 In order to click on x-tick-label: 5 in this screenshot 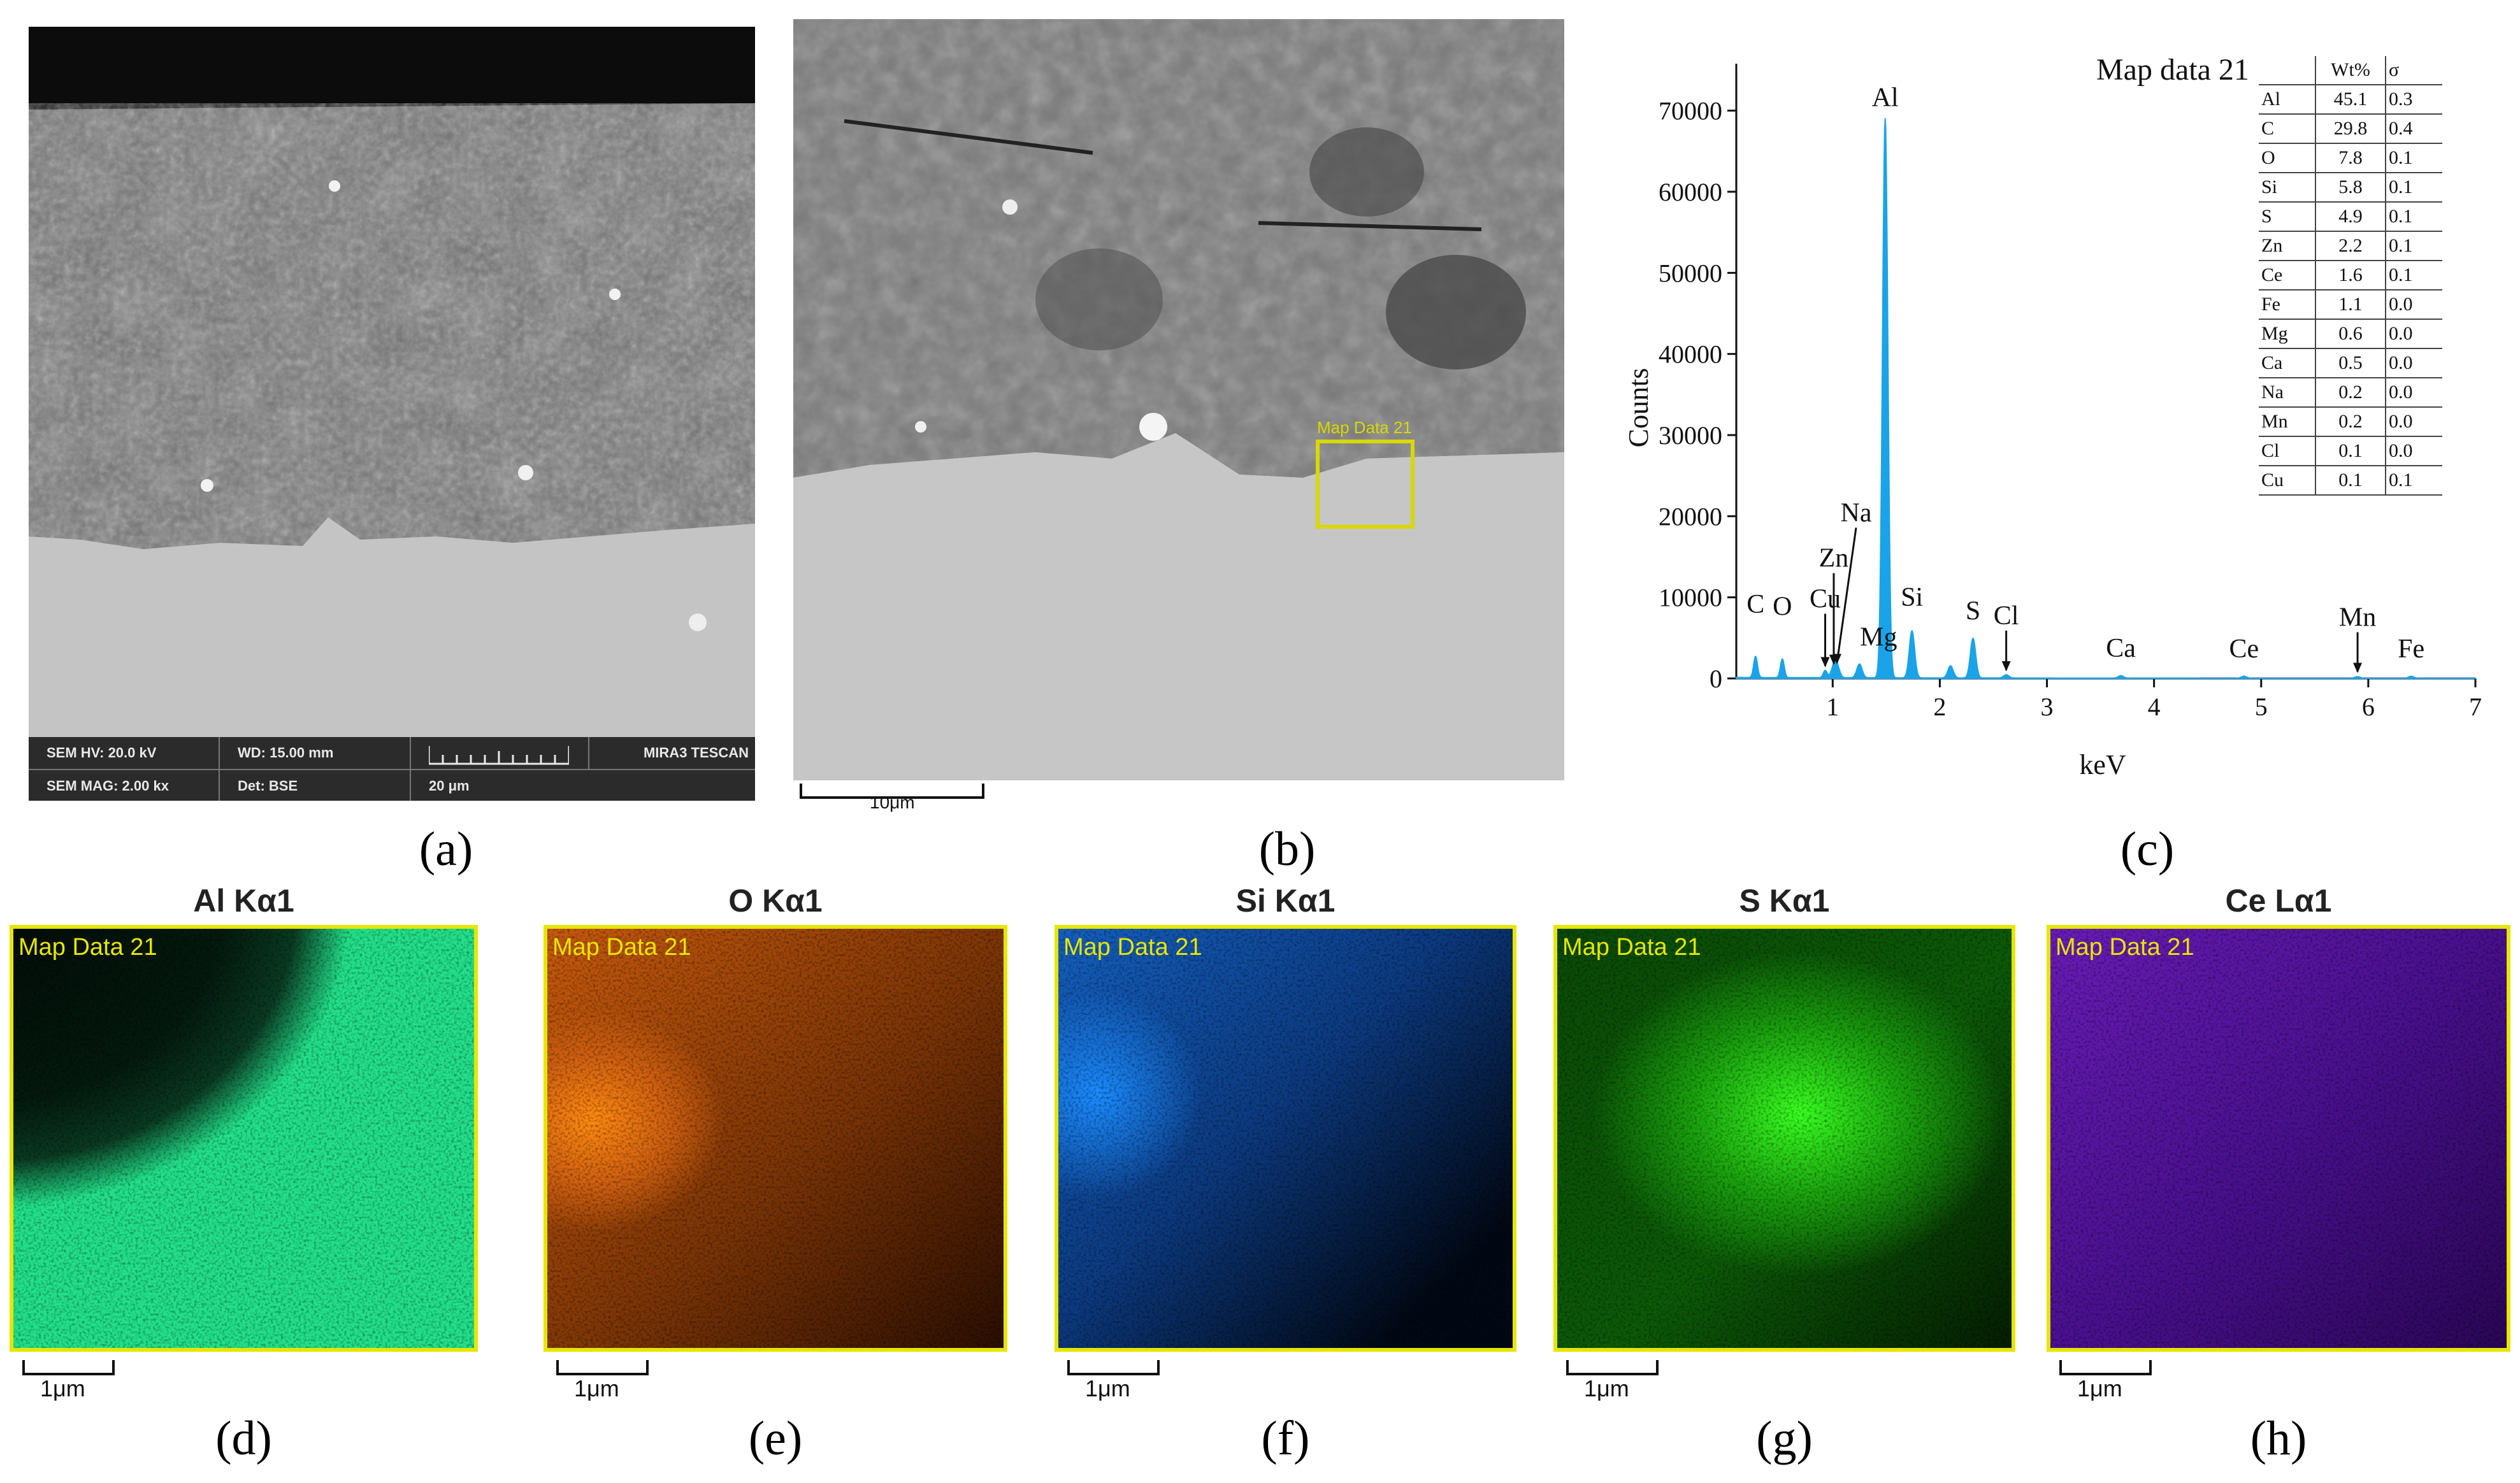, I will do `click(2261, 706)`.